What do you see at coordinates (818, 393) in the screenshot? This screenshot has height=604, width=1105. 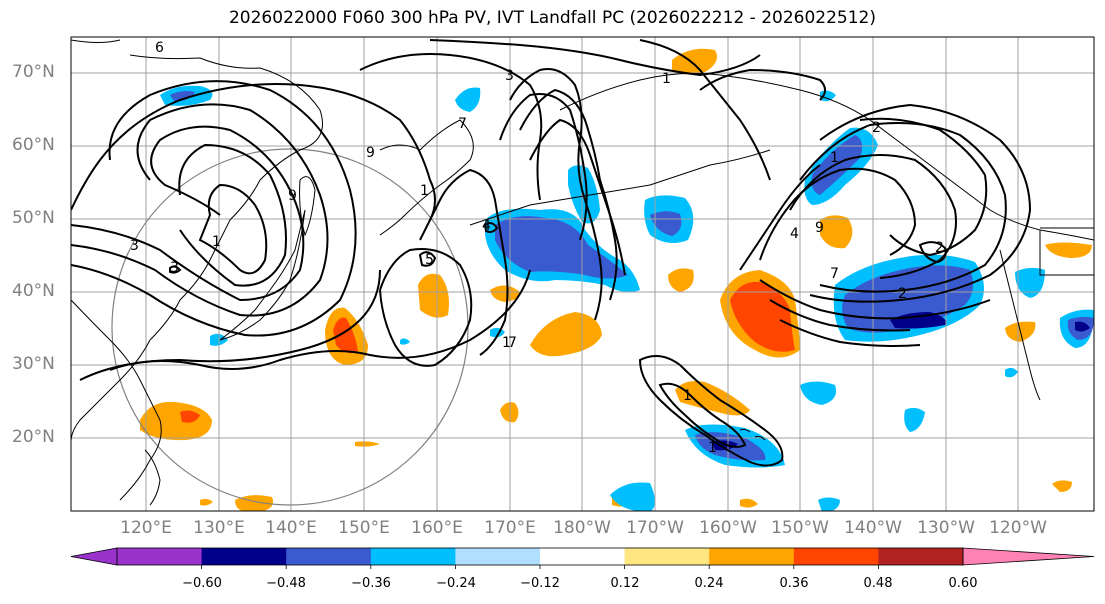 I see `shade-cyan-south2` at bounding box center [818, 393].